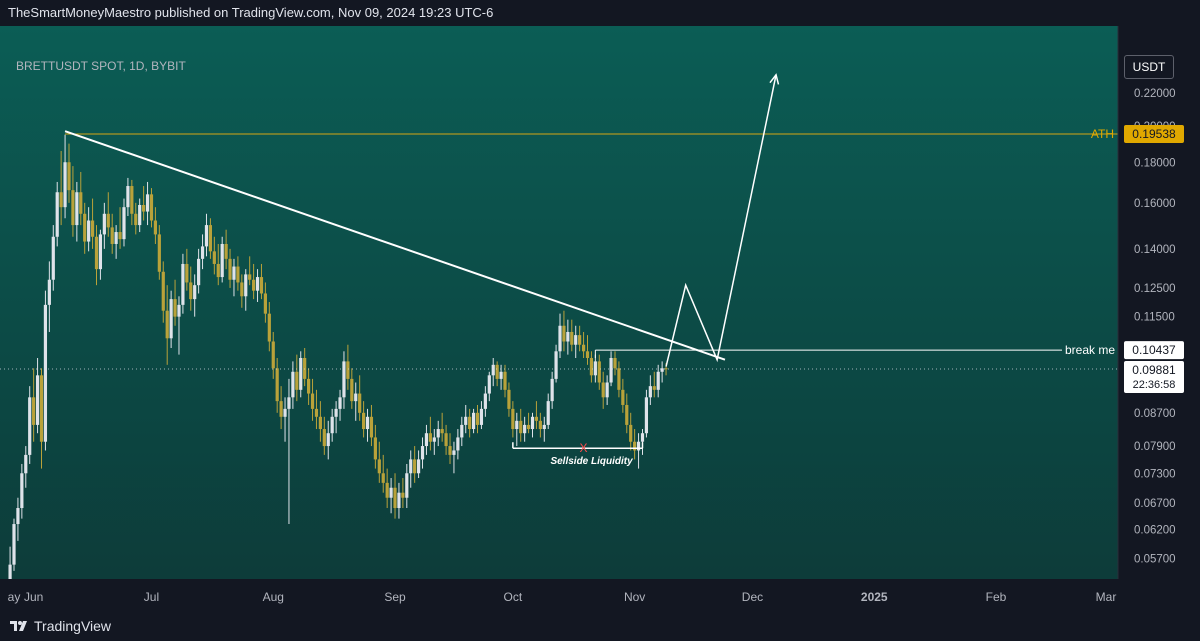  I want to click on price-tick-label: 0.16000, so click(1155, 204).